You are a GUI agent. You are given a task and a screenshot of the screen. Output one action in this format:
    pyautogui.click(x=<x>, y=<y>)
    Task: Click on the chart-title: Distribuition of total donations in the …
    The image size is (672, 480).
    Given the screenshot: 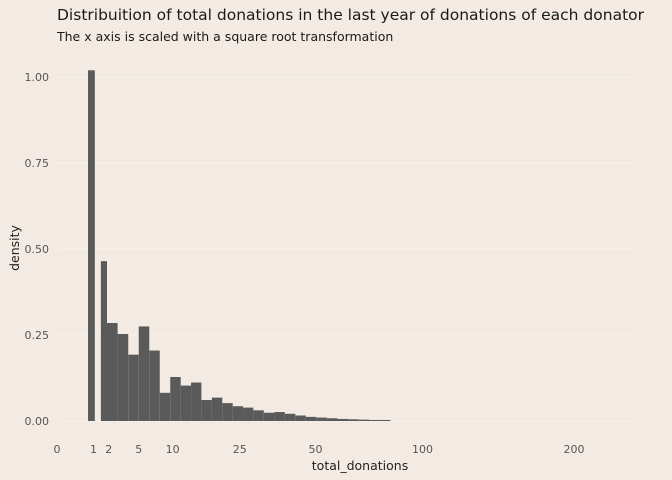 What is the action you would take?
    pyautogui.click(x=351, y=15)
    